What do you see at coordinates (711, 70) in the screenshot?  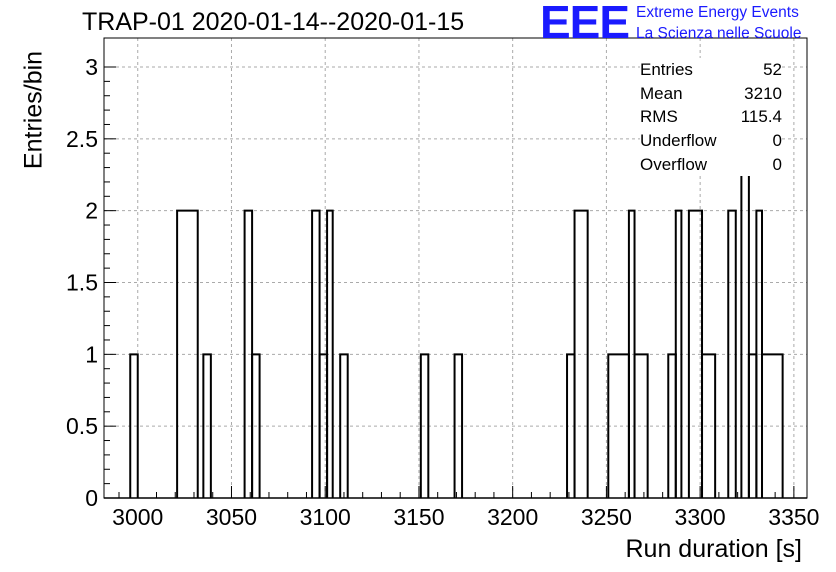 I see `stats-row-entries: Entries 52` at bounding box center [711, 70].